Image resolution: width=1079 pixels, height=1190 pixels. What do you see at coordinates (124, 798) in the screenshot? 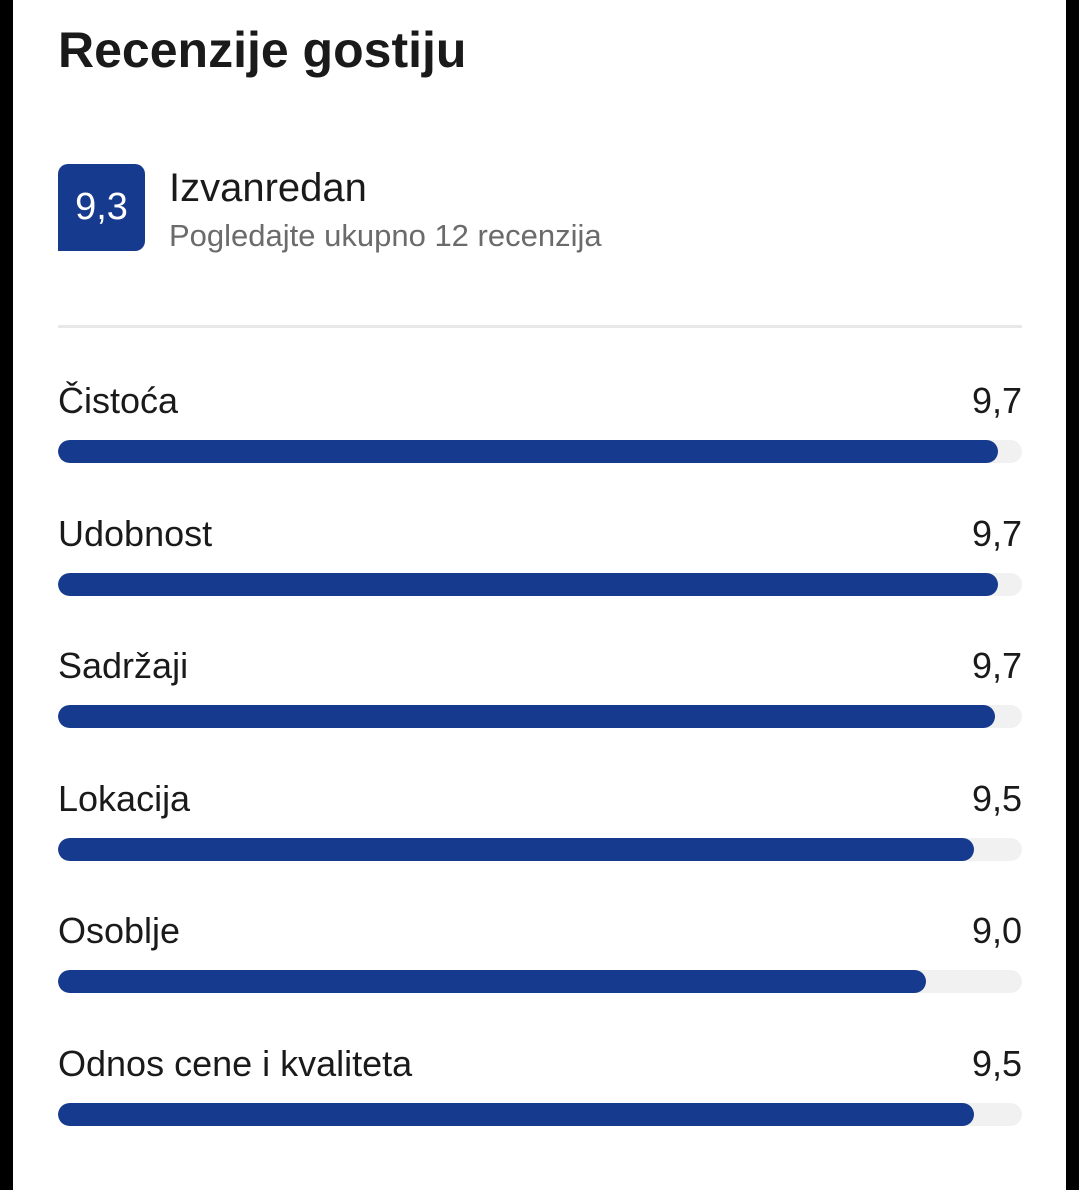
I see `category-label: Lokacija` at bounding box center [124, 798].